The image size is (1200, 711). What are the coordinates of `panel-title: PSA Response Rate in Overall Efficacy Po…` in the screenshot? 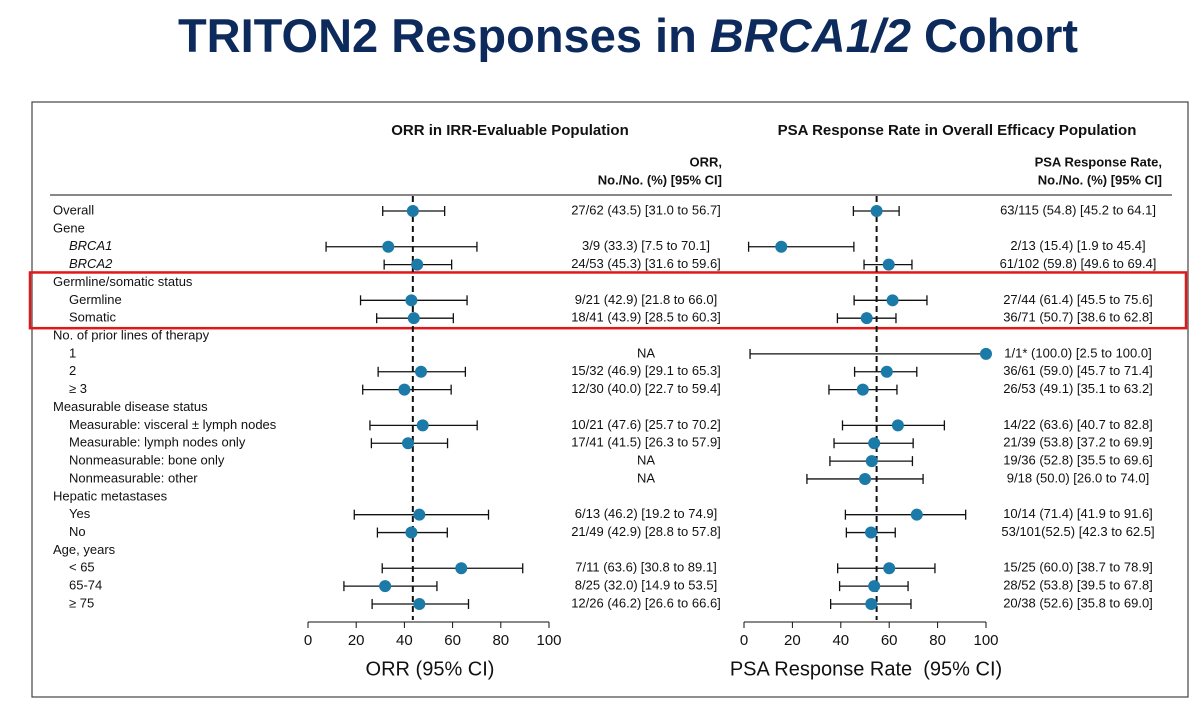 It's located at (957, 130).